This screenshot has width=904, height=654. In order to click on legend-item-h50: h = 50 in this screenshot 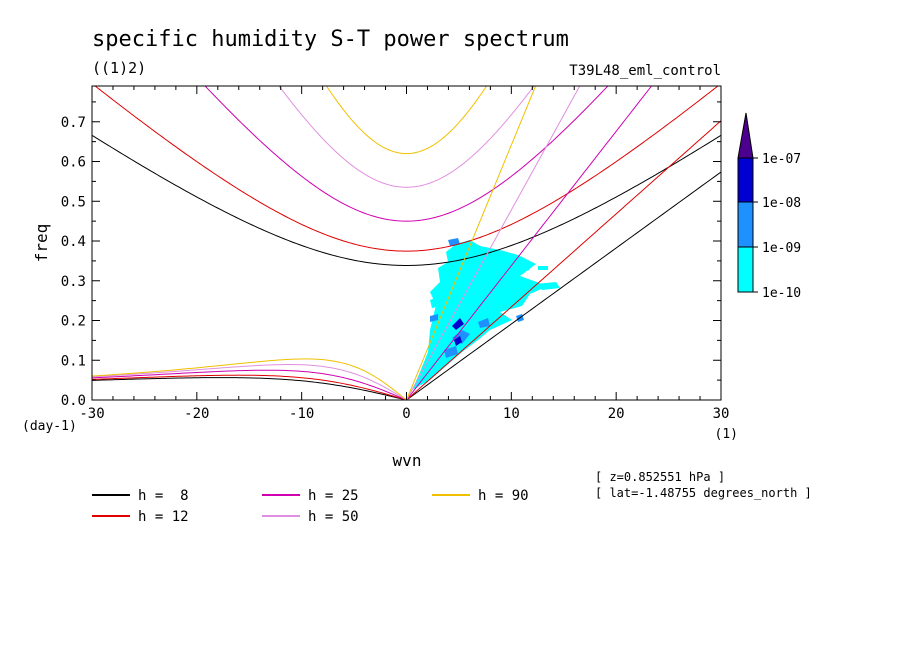, I will do `click(333, 517)`.